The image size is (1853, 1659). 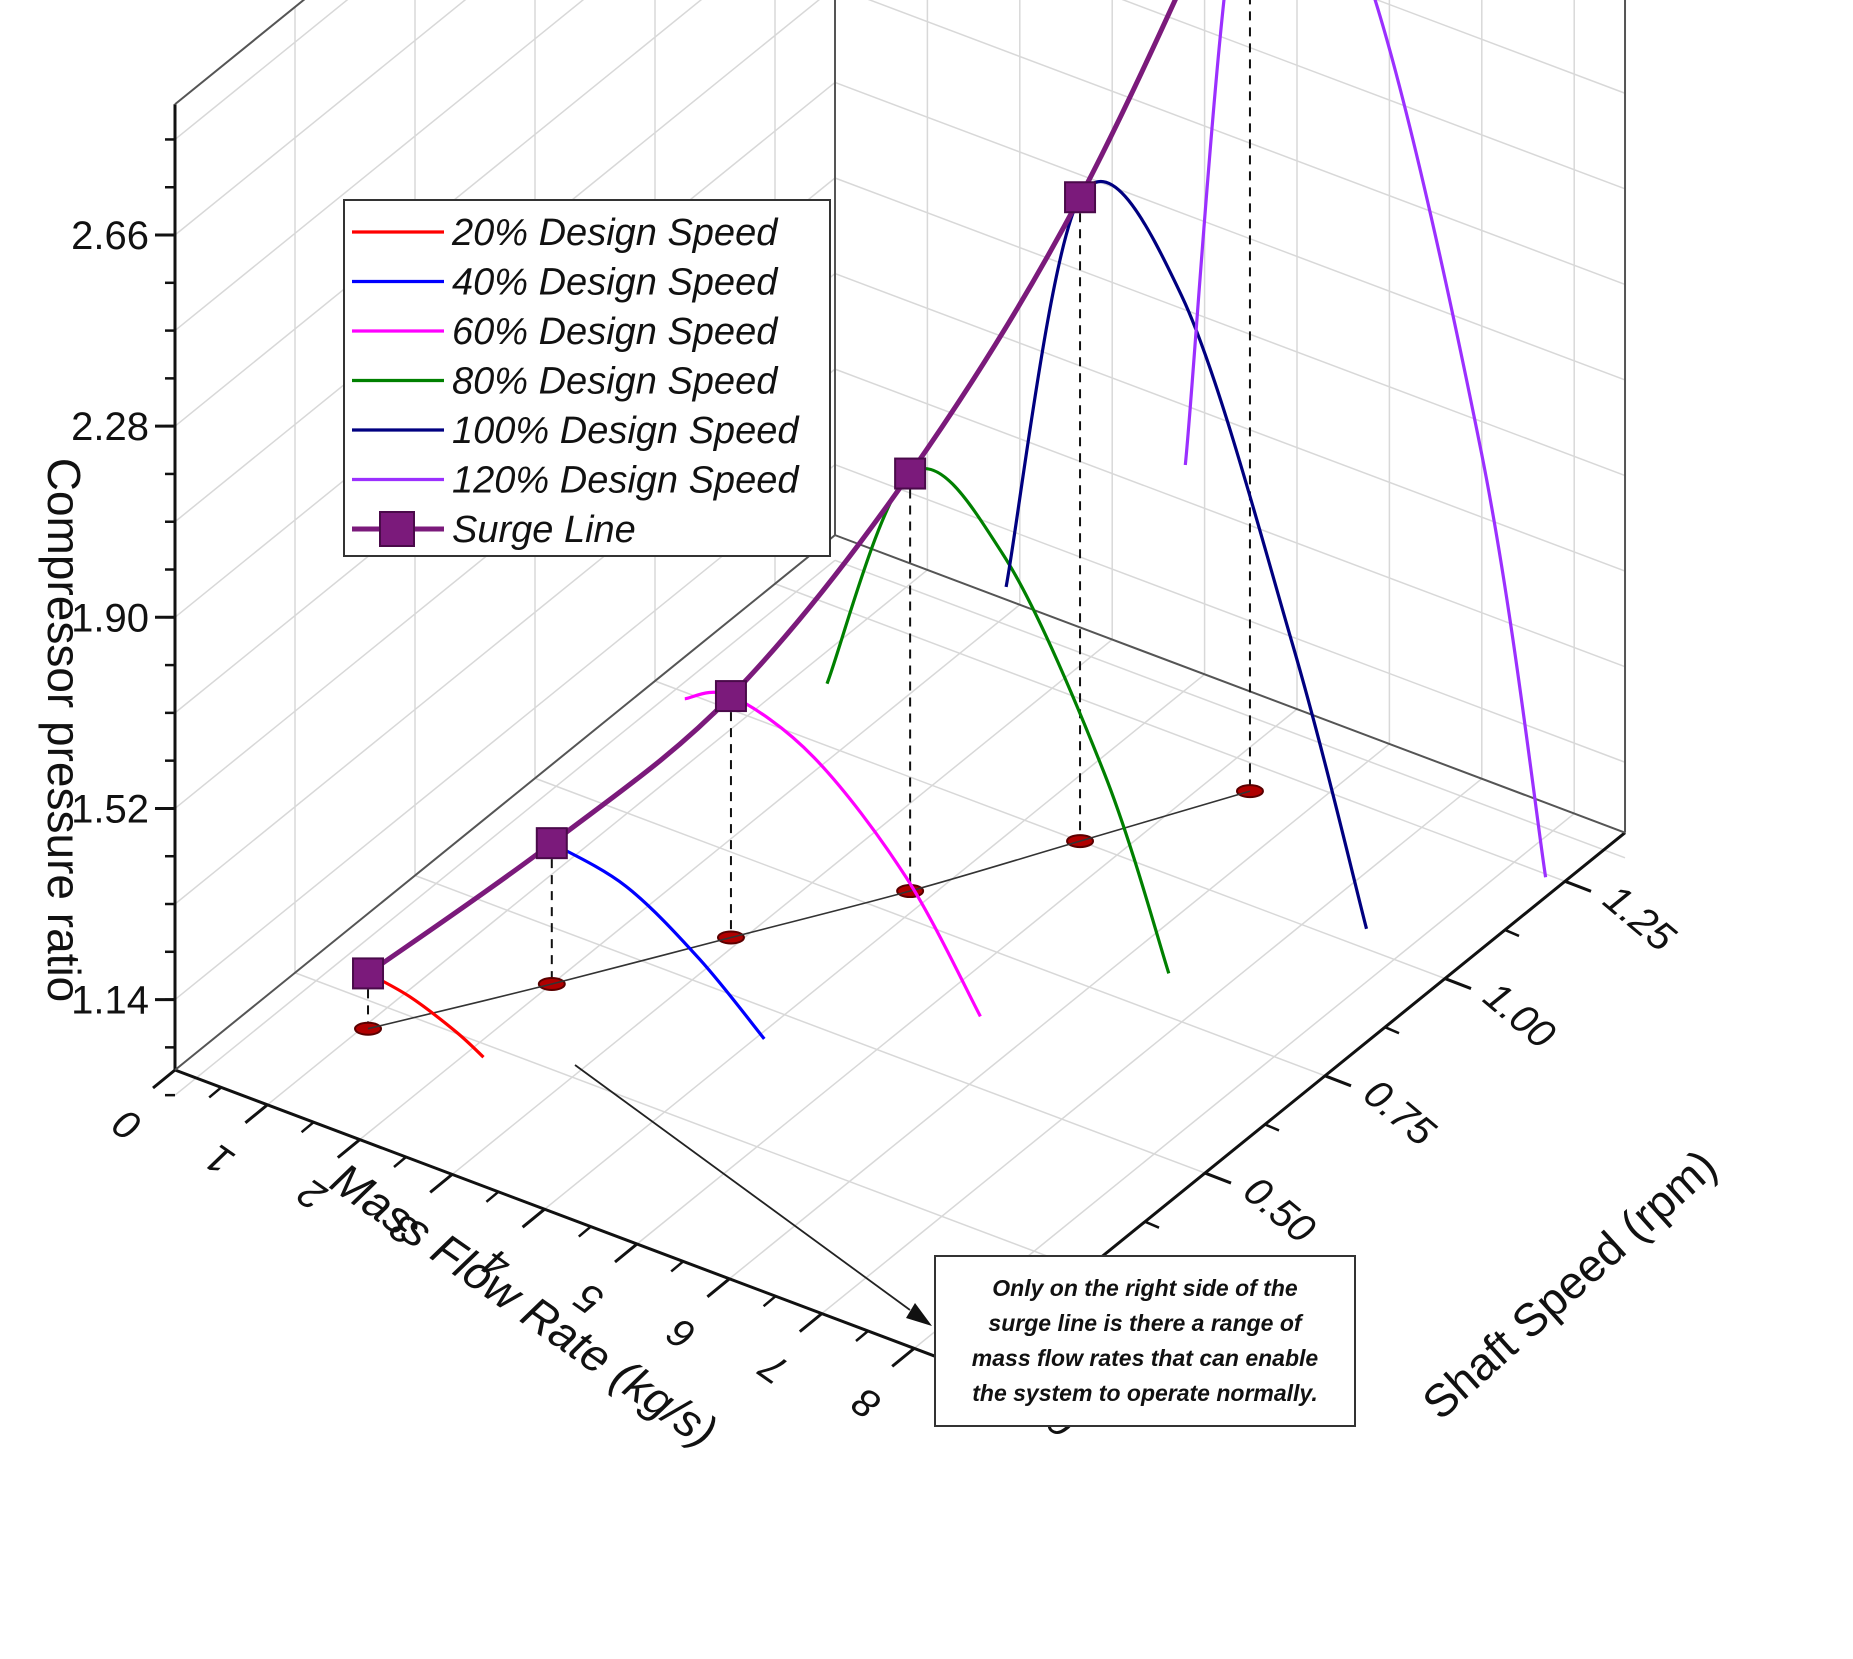 What do you see at coordinates (866, 1402) in the screenshot?
I see `x-tick-label: 8` at bounding box center [866, 1402].